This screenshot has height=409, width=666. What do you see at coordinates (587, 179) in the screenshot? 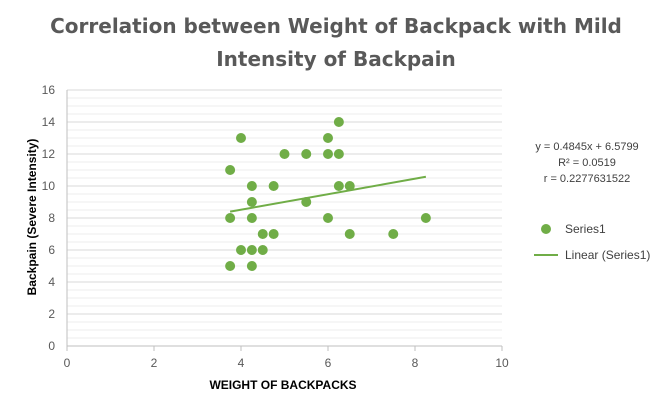
I see `trendline-r-text: r = 0.2277631522` at bounding box center [587, 179].